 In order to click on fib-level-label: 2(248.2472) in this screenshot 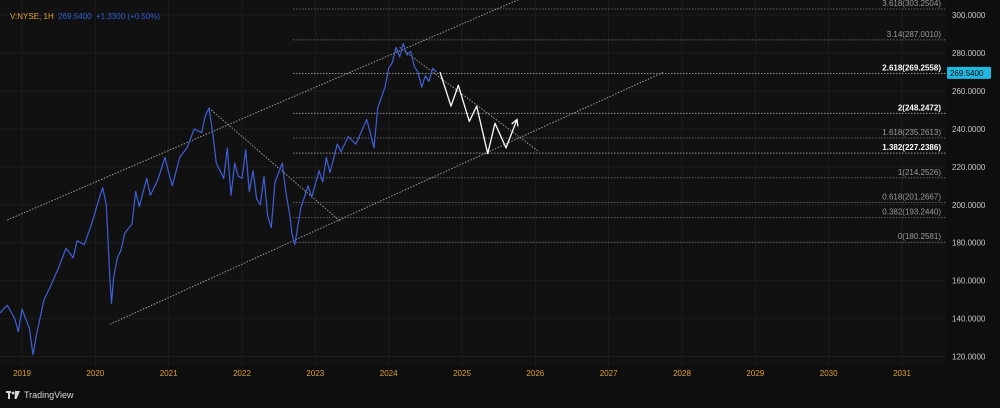, I will do `click(919, 107)`.